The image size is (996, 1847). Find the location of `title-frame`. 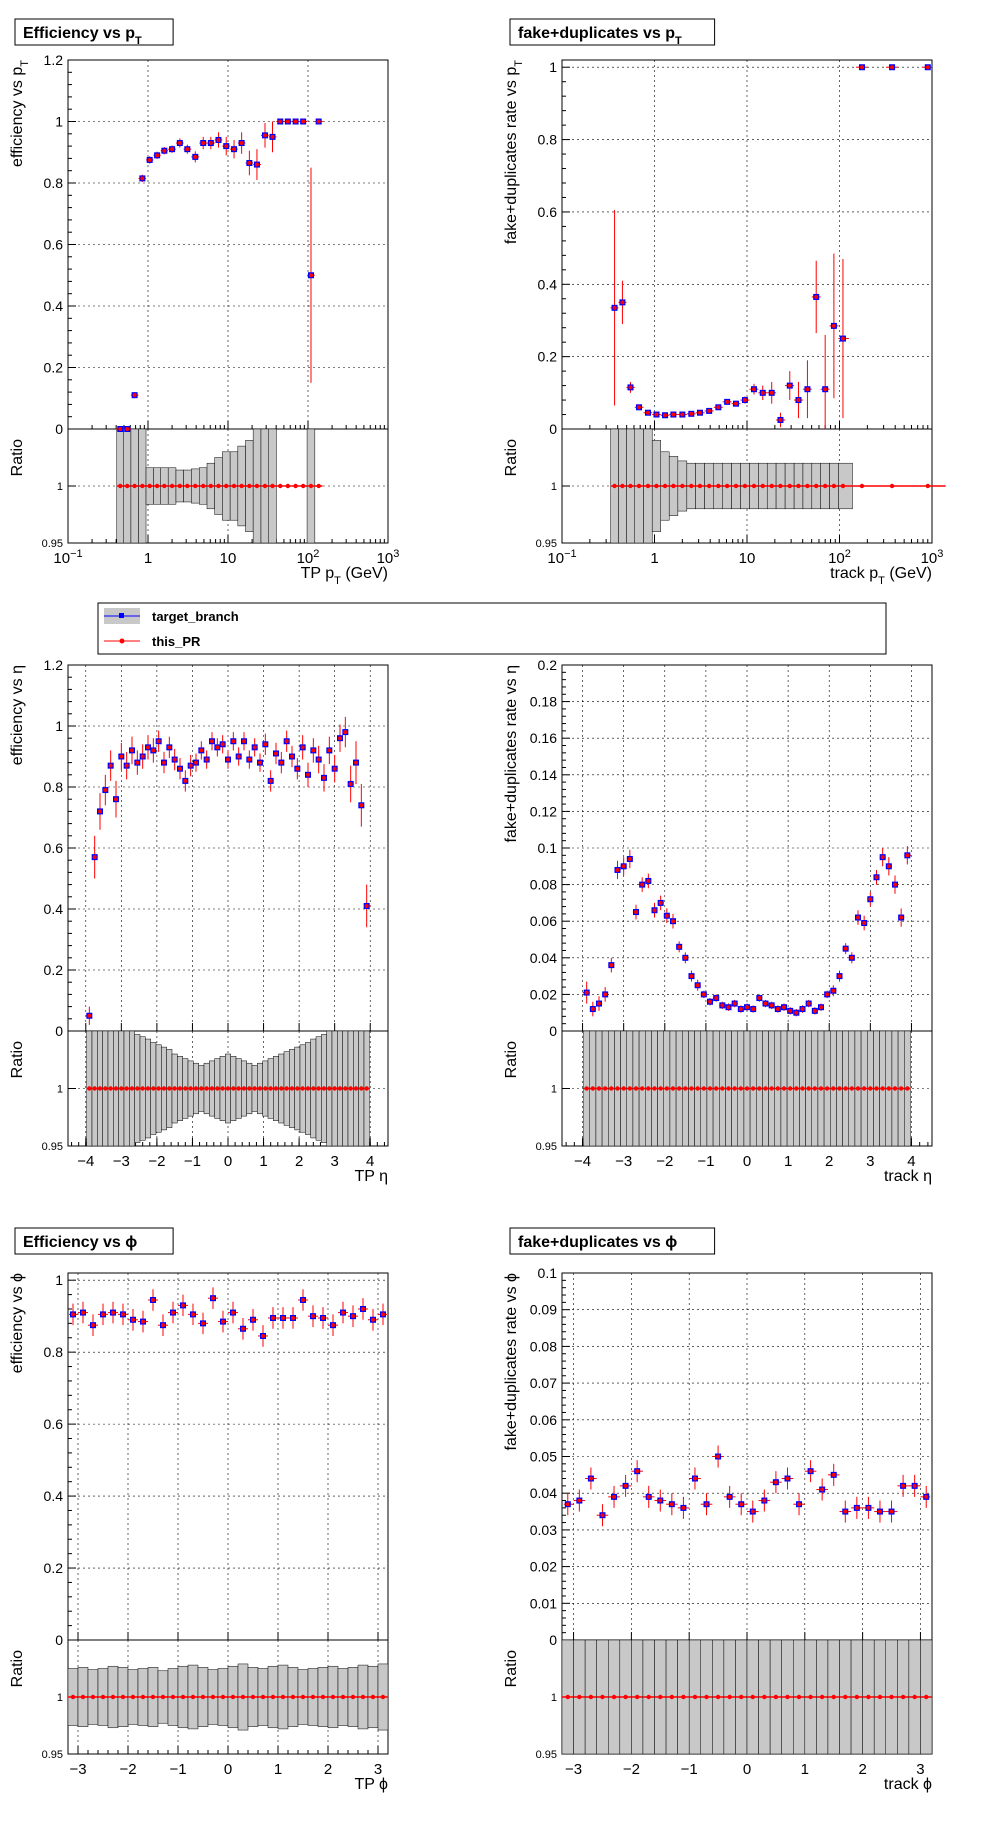

title-frame is located at coordinates (612, 1241).